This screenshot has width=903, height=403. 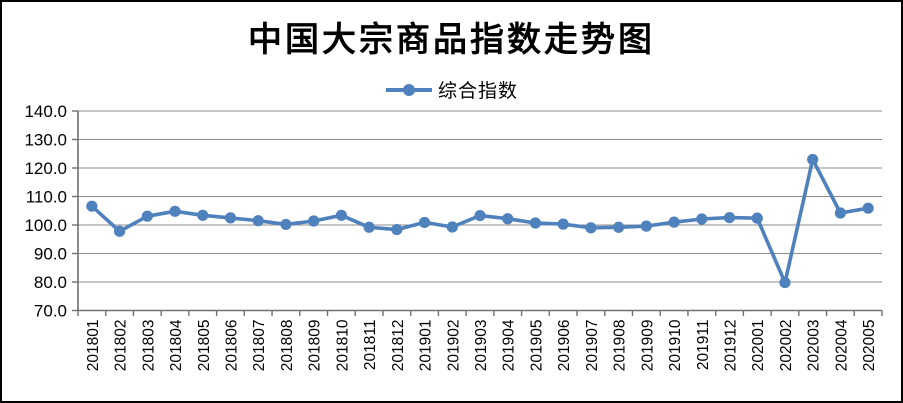 I want to click on x-axis-tick-label: 201909, so click(x=647, y=346).